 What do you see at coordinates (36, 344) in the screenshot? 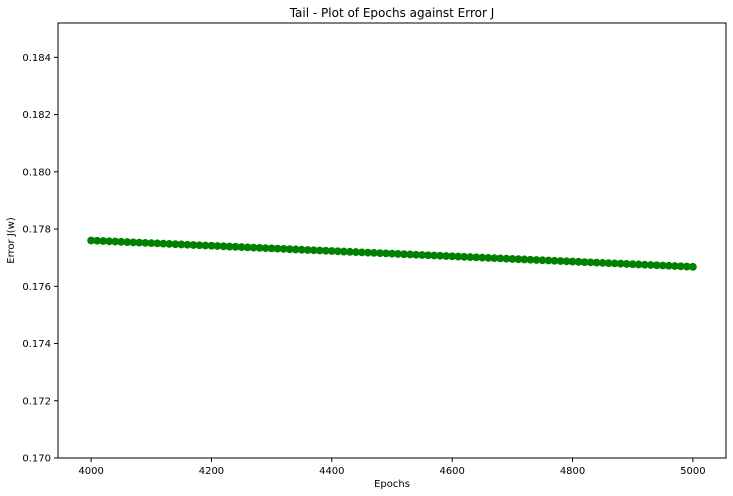
I see `y-tick-label: 0.174` at bounding box center [36, 344].